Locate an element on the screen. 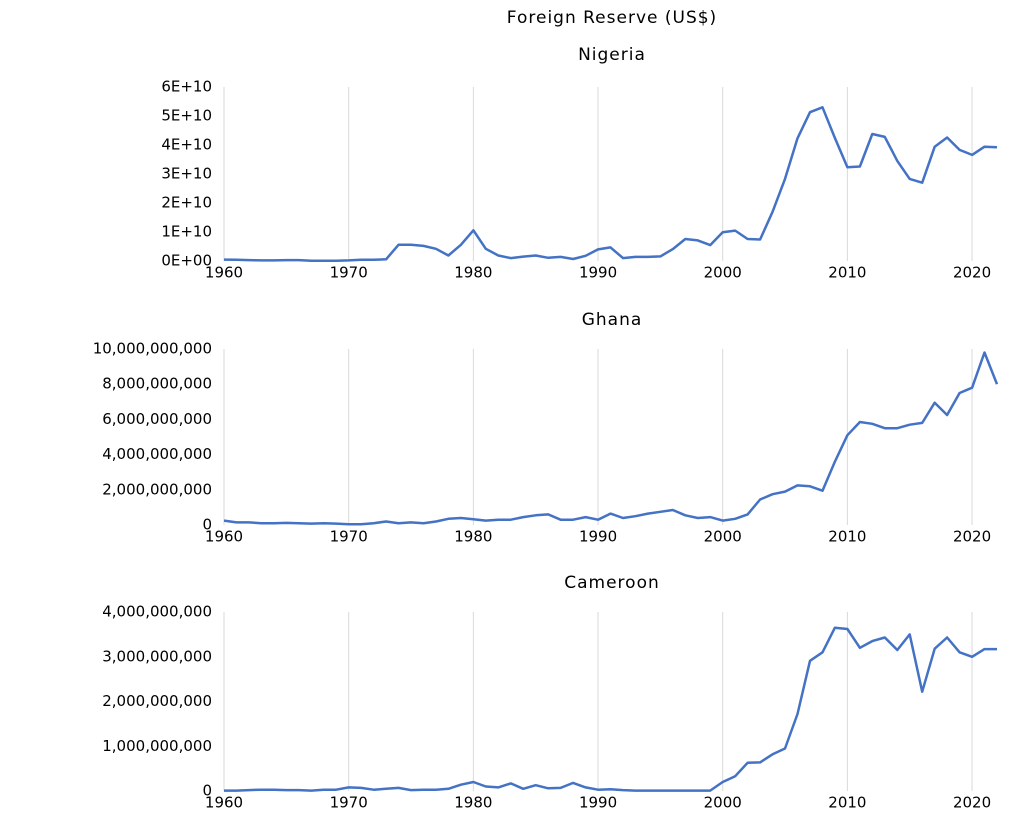 The height and width of the screenshot is (816, 1011). figure-title: Foreign Reserve (US$) is located at coordinates (612, 18).